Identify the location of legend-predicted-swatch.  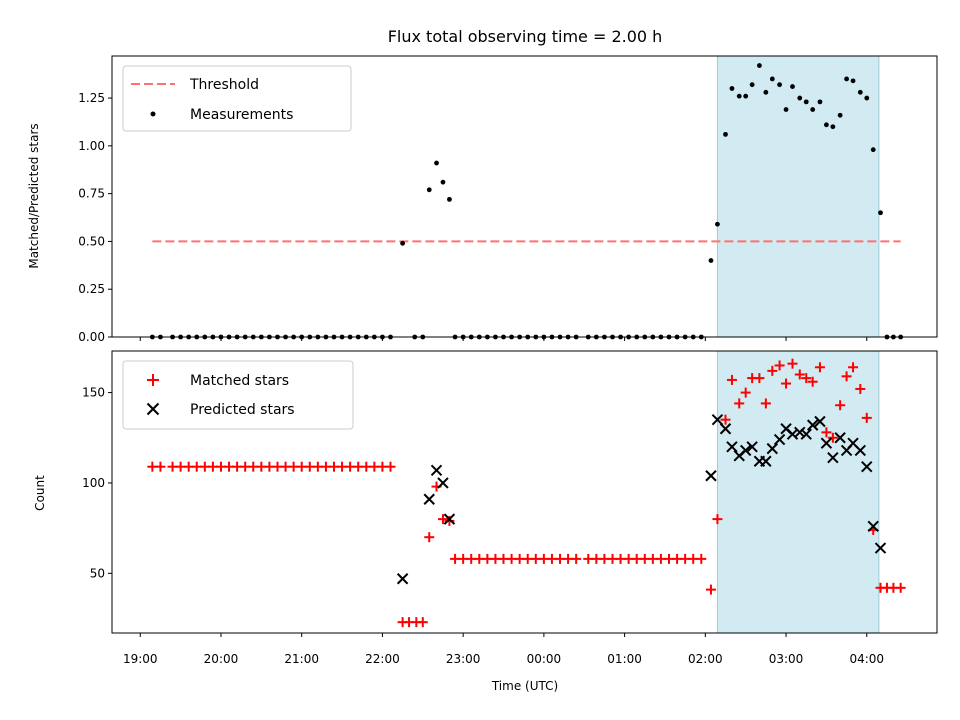
(153, 409).